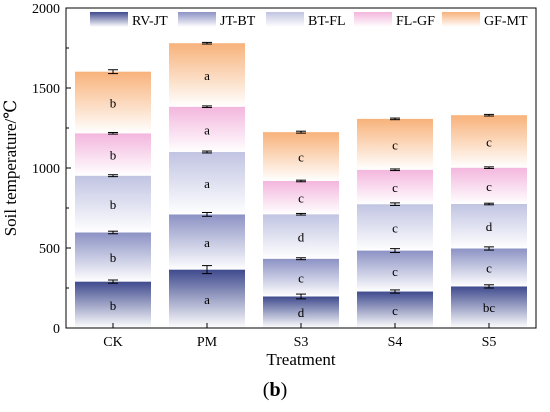  I want to click on sig-letter-pm-fl-gf: a, so click(207, 129).